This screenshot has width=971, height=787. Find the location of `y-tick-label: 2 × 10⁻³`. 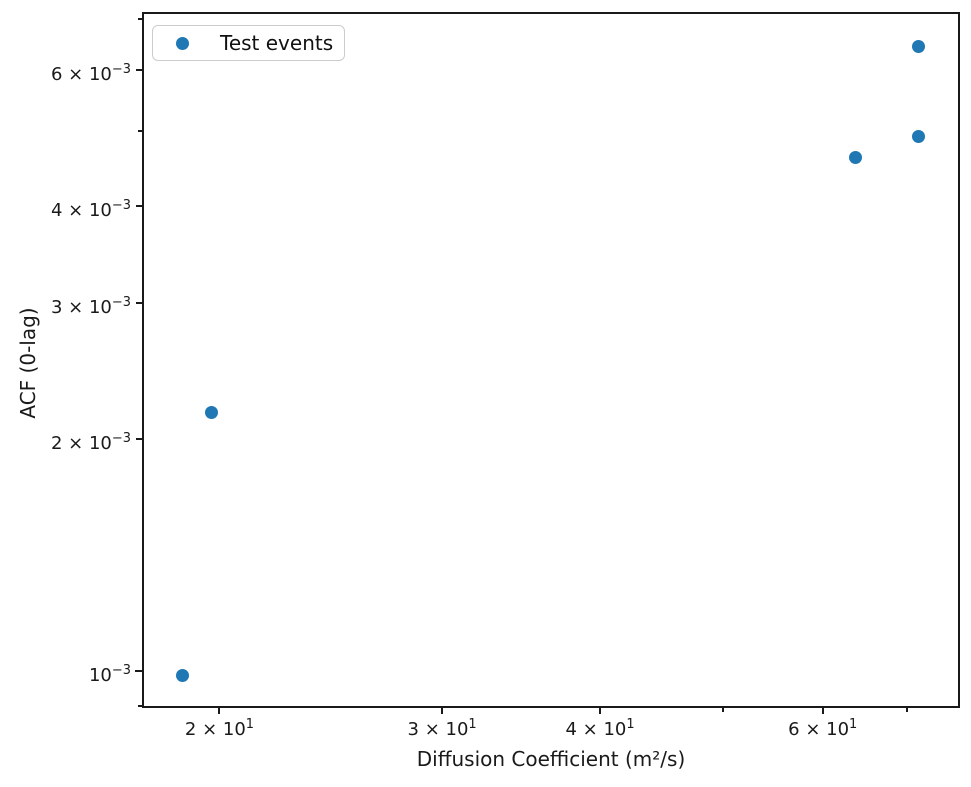

y-tick-label: 2 × 10⁻³ is located at coordinates (91, 442).